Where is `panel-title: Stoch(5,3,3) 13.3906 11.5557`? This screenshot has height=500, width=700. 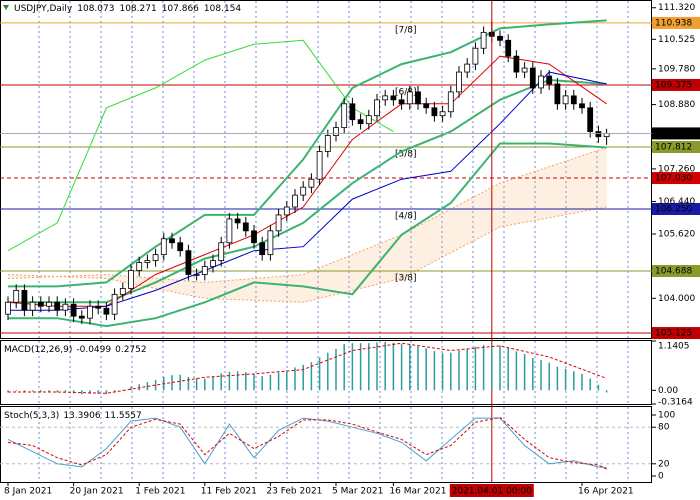 panel-title: Stoch(5,3,3) 13.3906 11.5557 is located at coordinates (73, 416).